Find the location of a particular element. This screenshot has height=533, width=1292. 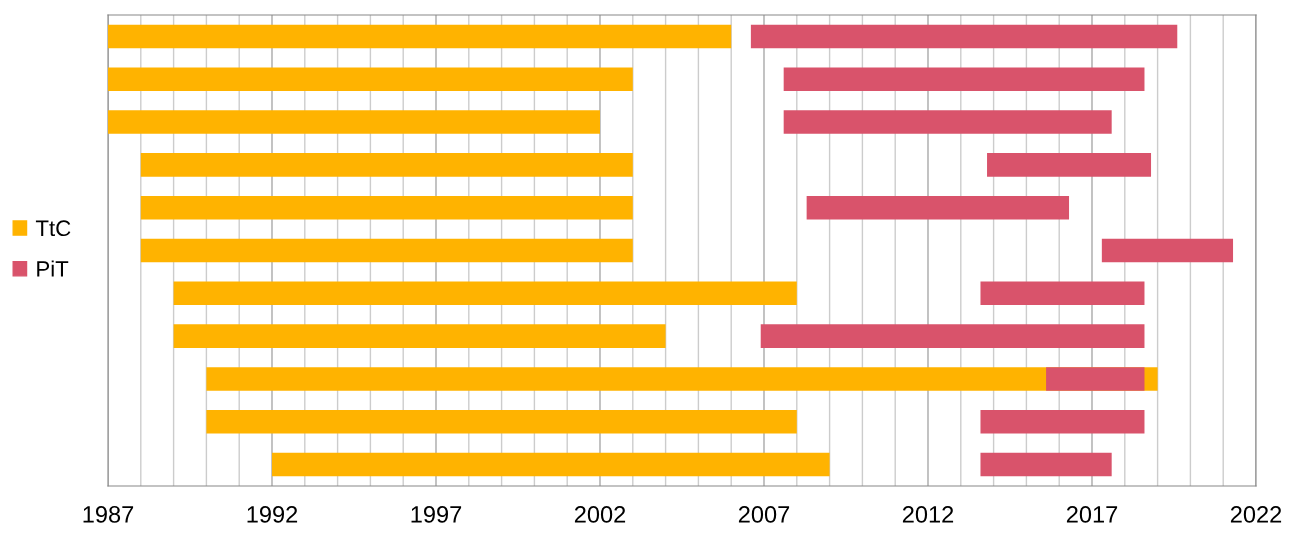

legend-label: TtC is located at coordinates (53, 228).